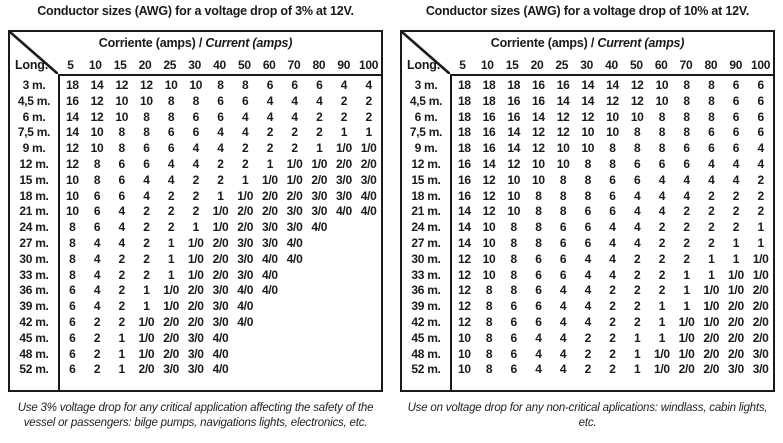  What do you see at coordinates (34, 258) in the screenshot?
I see `row-label: 30 m.` at bounding box center [34, 258].